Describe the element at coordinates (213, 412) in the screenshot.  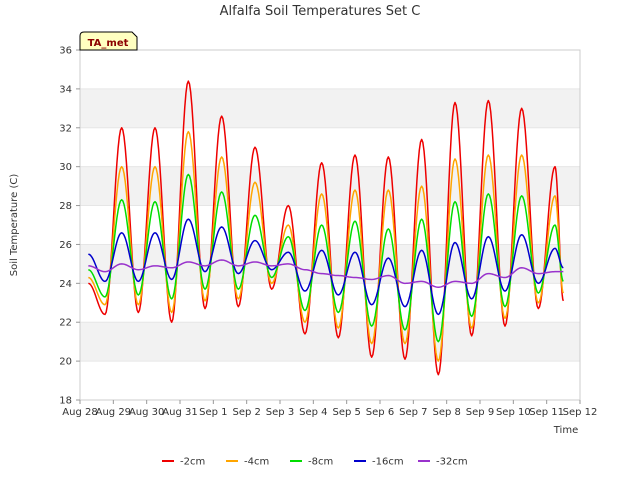
I see `x-tick-label: Sep 1` at that location.